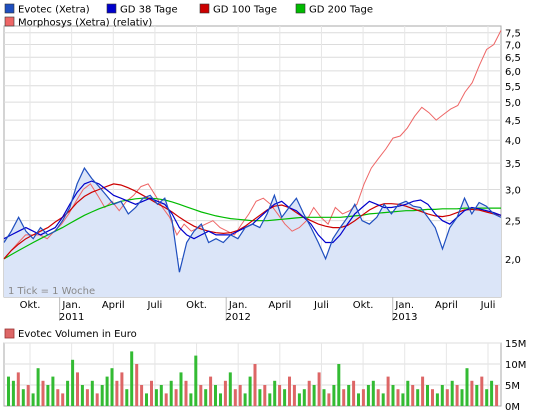  What do you see at coordinates (513, 222) in the screenshot?
I see `price-y-tick-label: 2,5` at bounding box center [513, 222].